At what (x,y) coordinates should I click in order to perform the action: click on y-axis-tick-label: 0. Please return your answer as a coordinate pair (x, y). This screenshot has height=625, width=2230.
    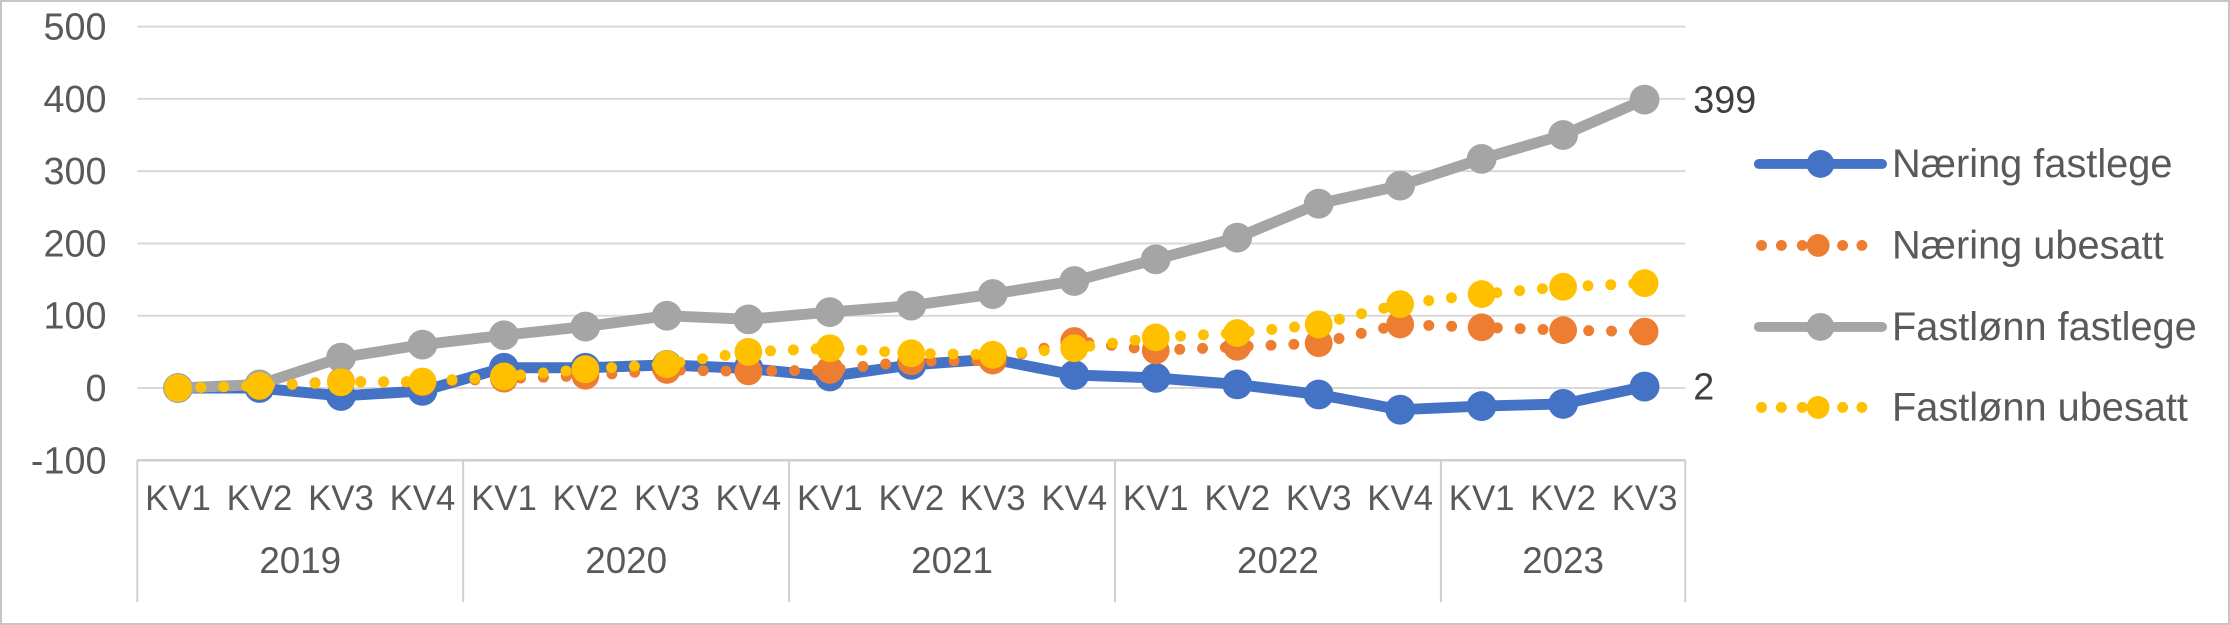
    Looking at the image, I should click on (95, 388).